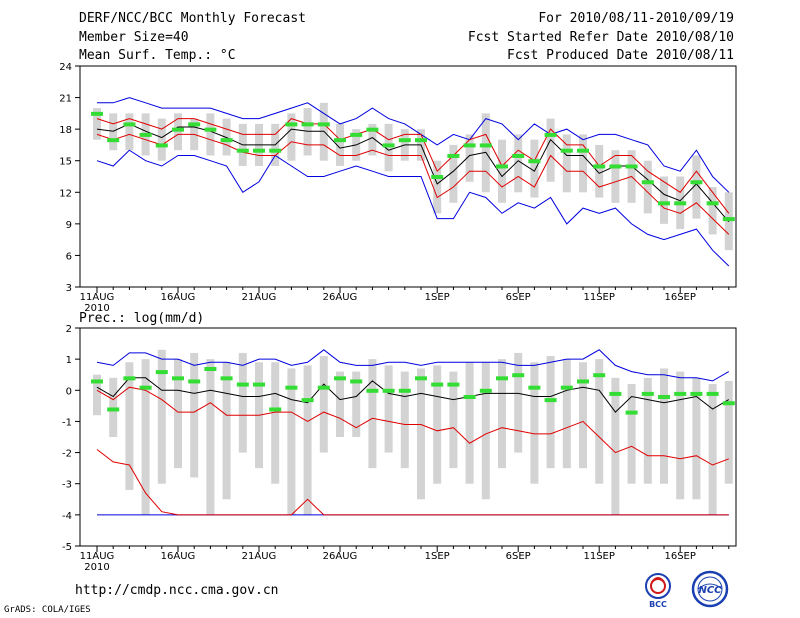 The width and height of the screenshot is (800, 618). Describe the element at coordinates (658, 591) in the screenshot. I see `bcc-logo: BCC` at that location.